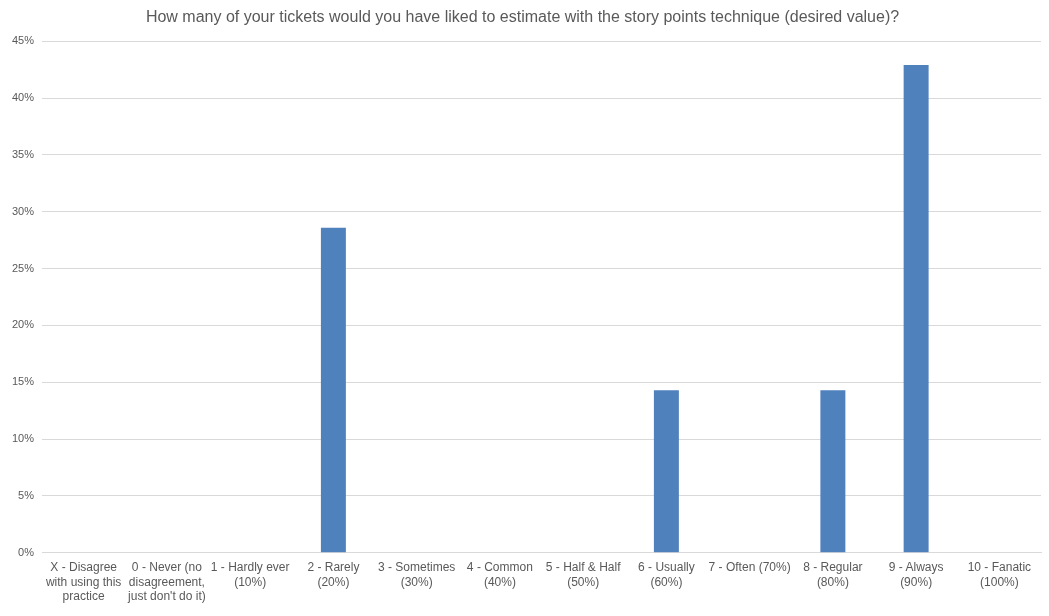 The height and width of the screenshot is (616, 1049). What do you see at coordinates (23, 97) in the screenshot?
I see `y-tick-label: 40%` at bounding box center [23, 97].